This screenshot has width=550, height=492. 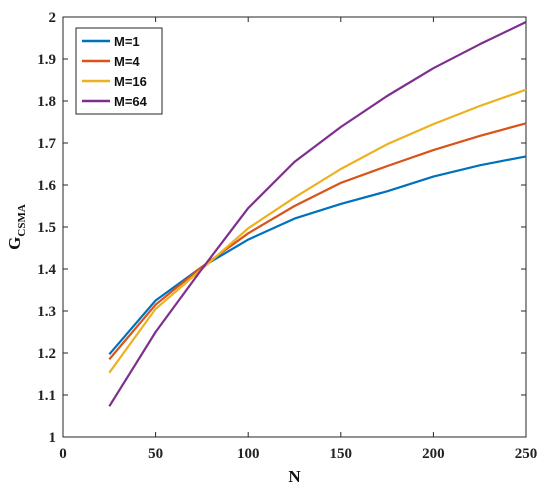 What do you see at coordinates (294, 476) in the screenshot?
I see `x-axis-title: N` at bounding box center [294, 476].